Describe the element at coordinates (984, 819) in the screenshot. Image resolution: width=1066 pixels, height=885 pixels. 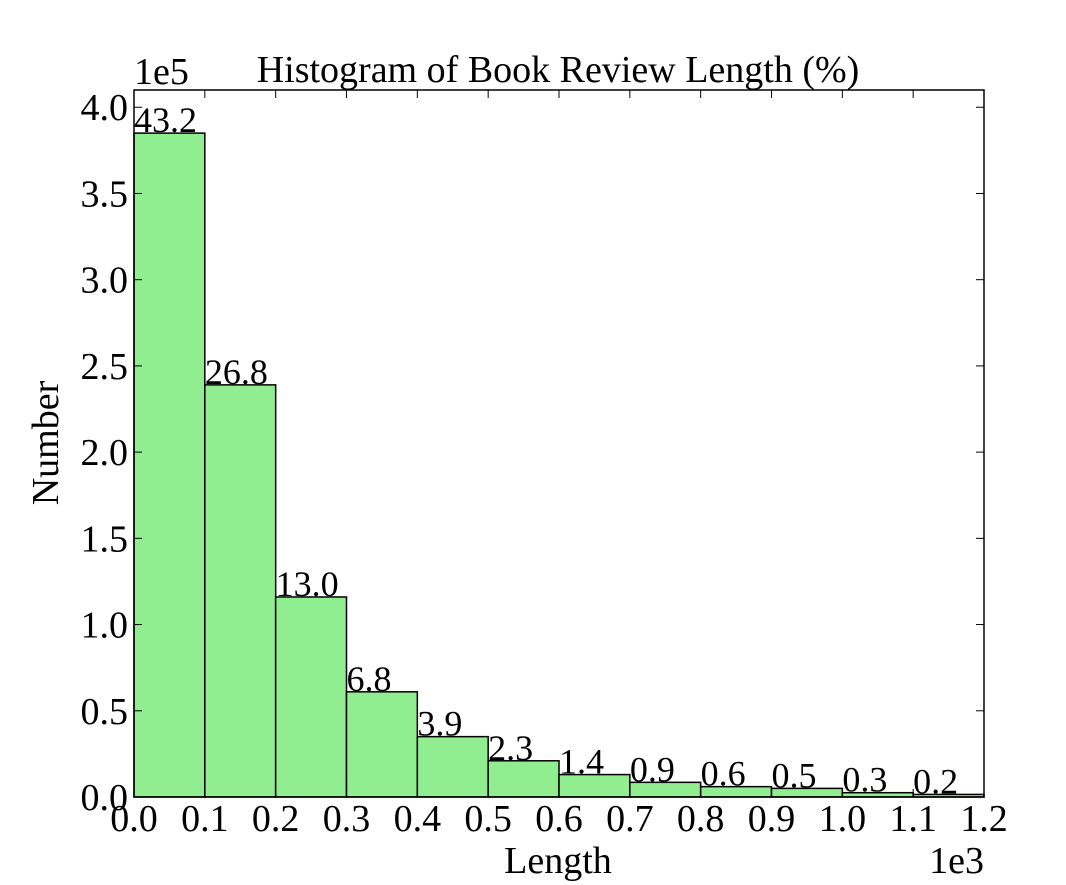
I see `x-tick-label: 1.2` at that location.